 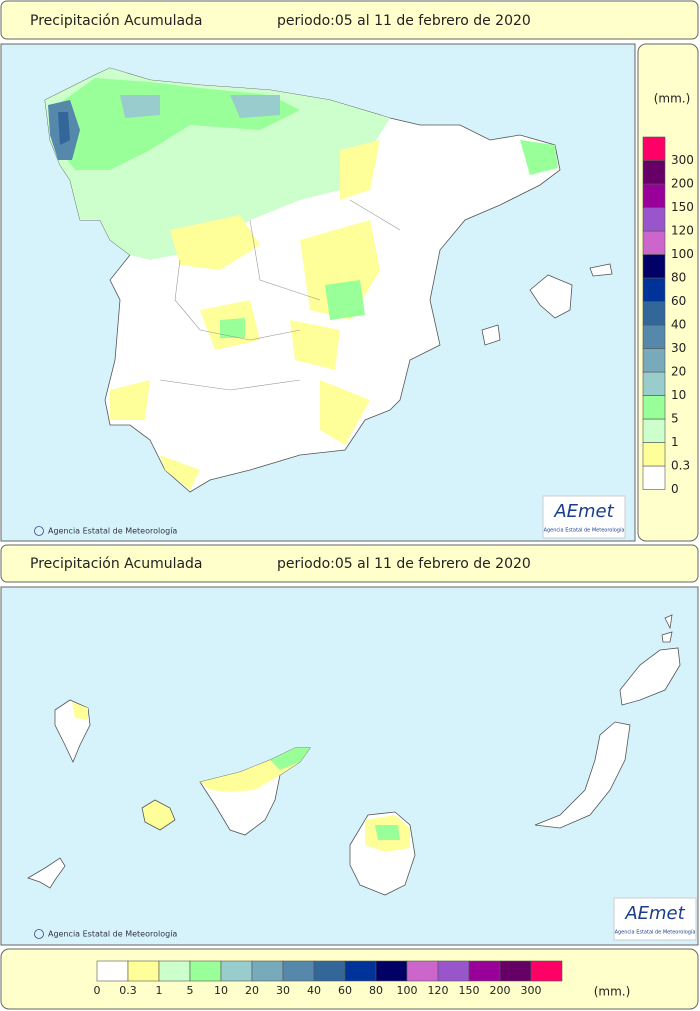 I want to click on vertical-legend: 0 0.3 1 5 10 20 30 40 60 80 100 120 150 200 300, so click(x=668, y=316).